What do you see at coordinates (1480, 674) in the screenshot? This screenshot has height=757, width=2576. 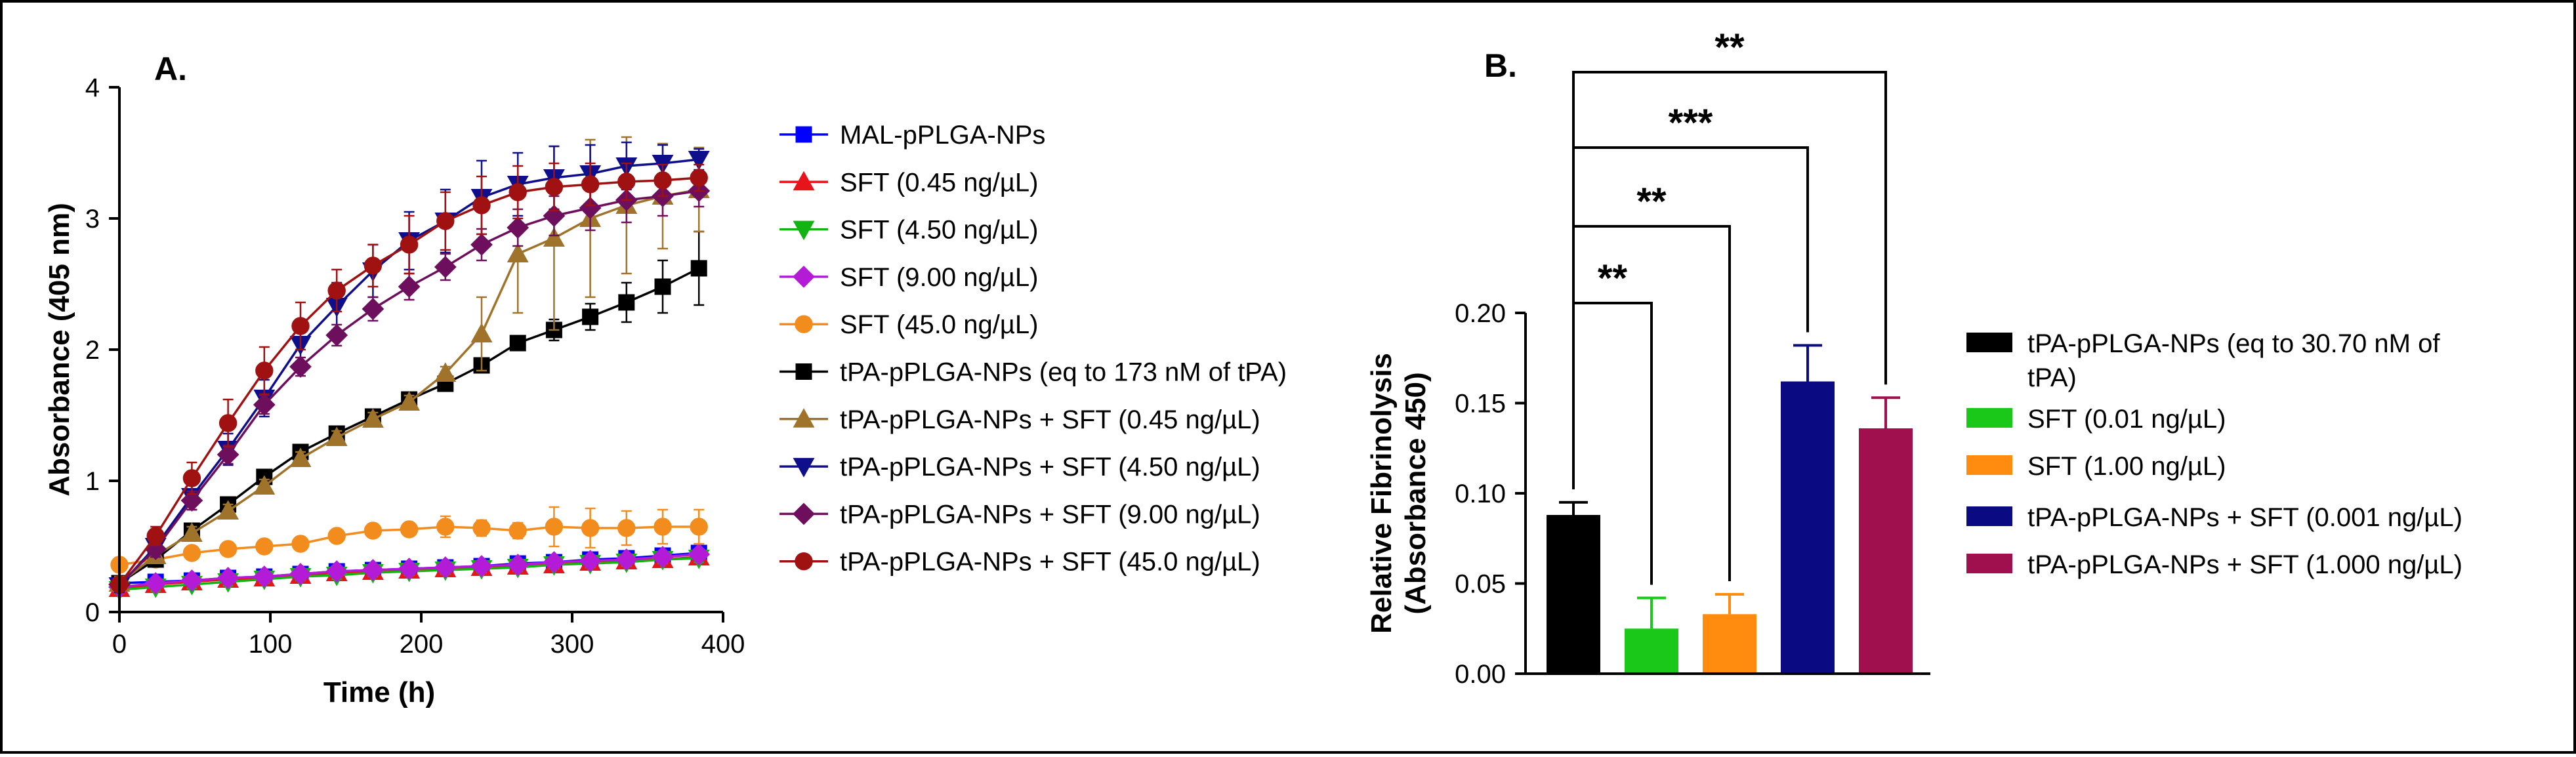 I see `y-tick-label: 0.00` at bounding box center [1480, 674].